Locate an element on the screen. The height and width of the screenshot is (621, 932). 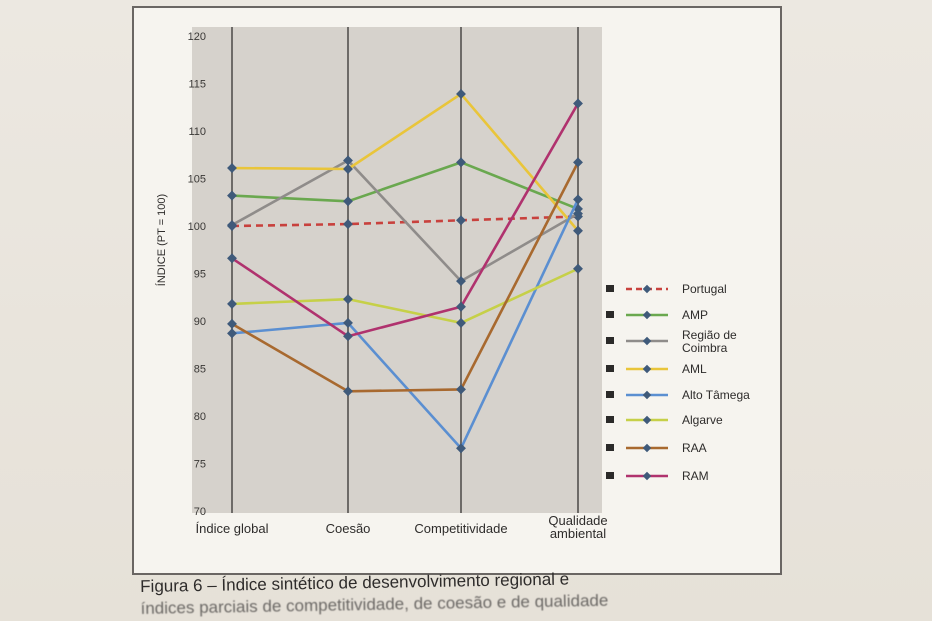
legend-label: RAM is located at coordinates (695, 476).